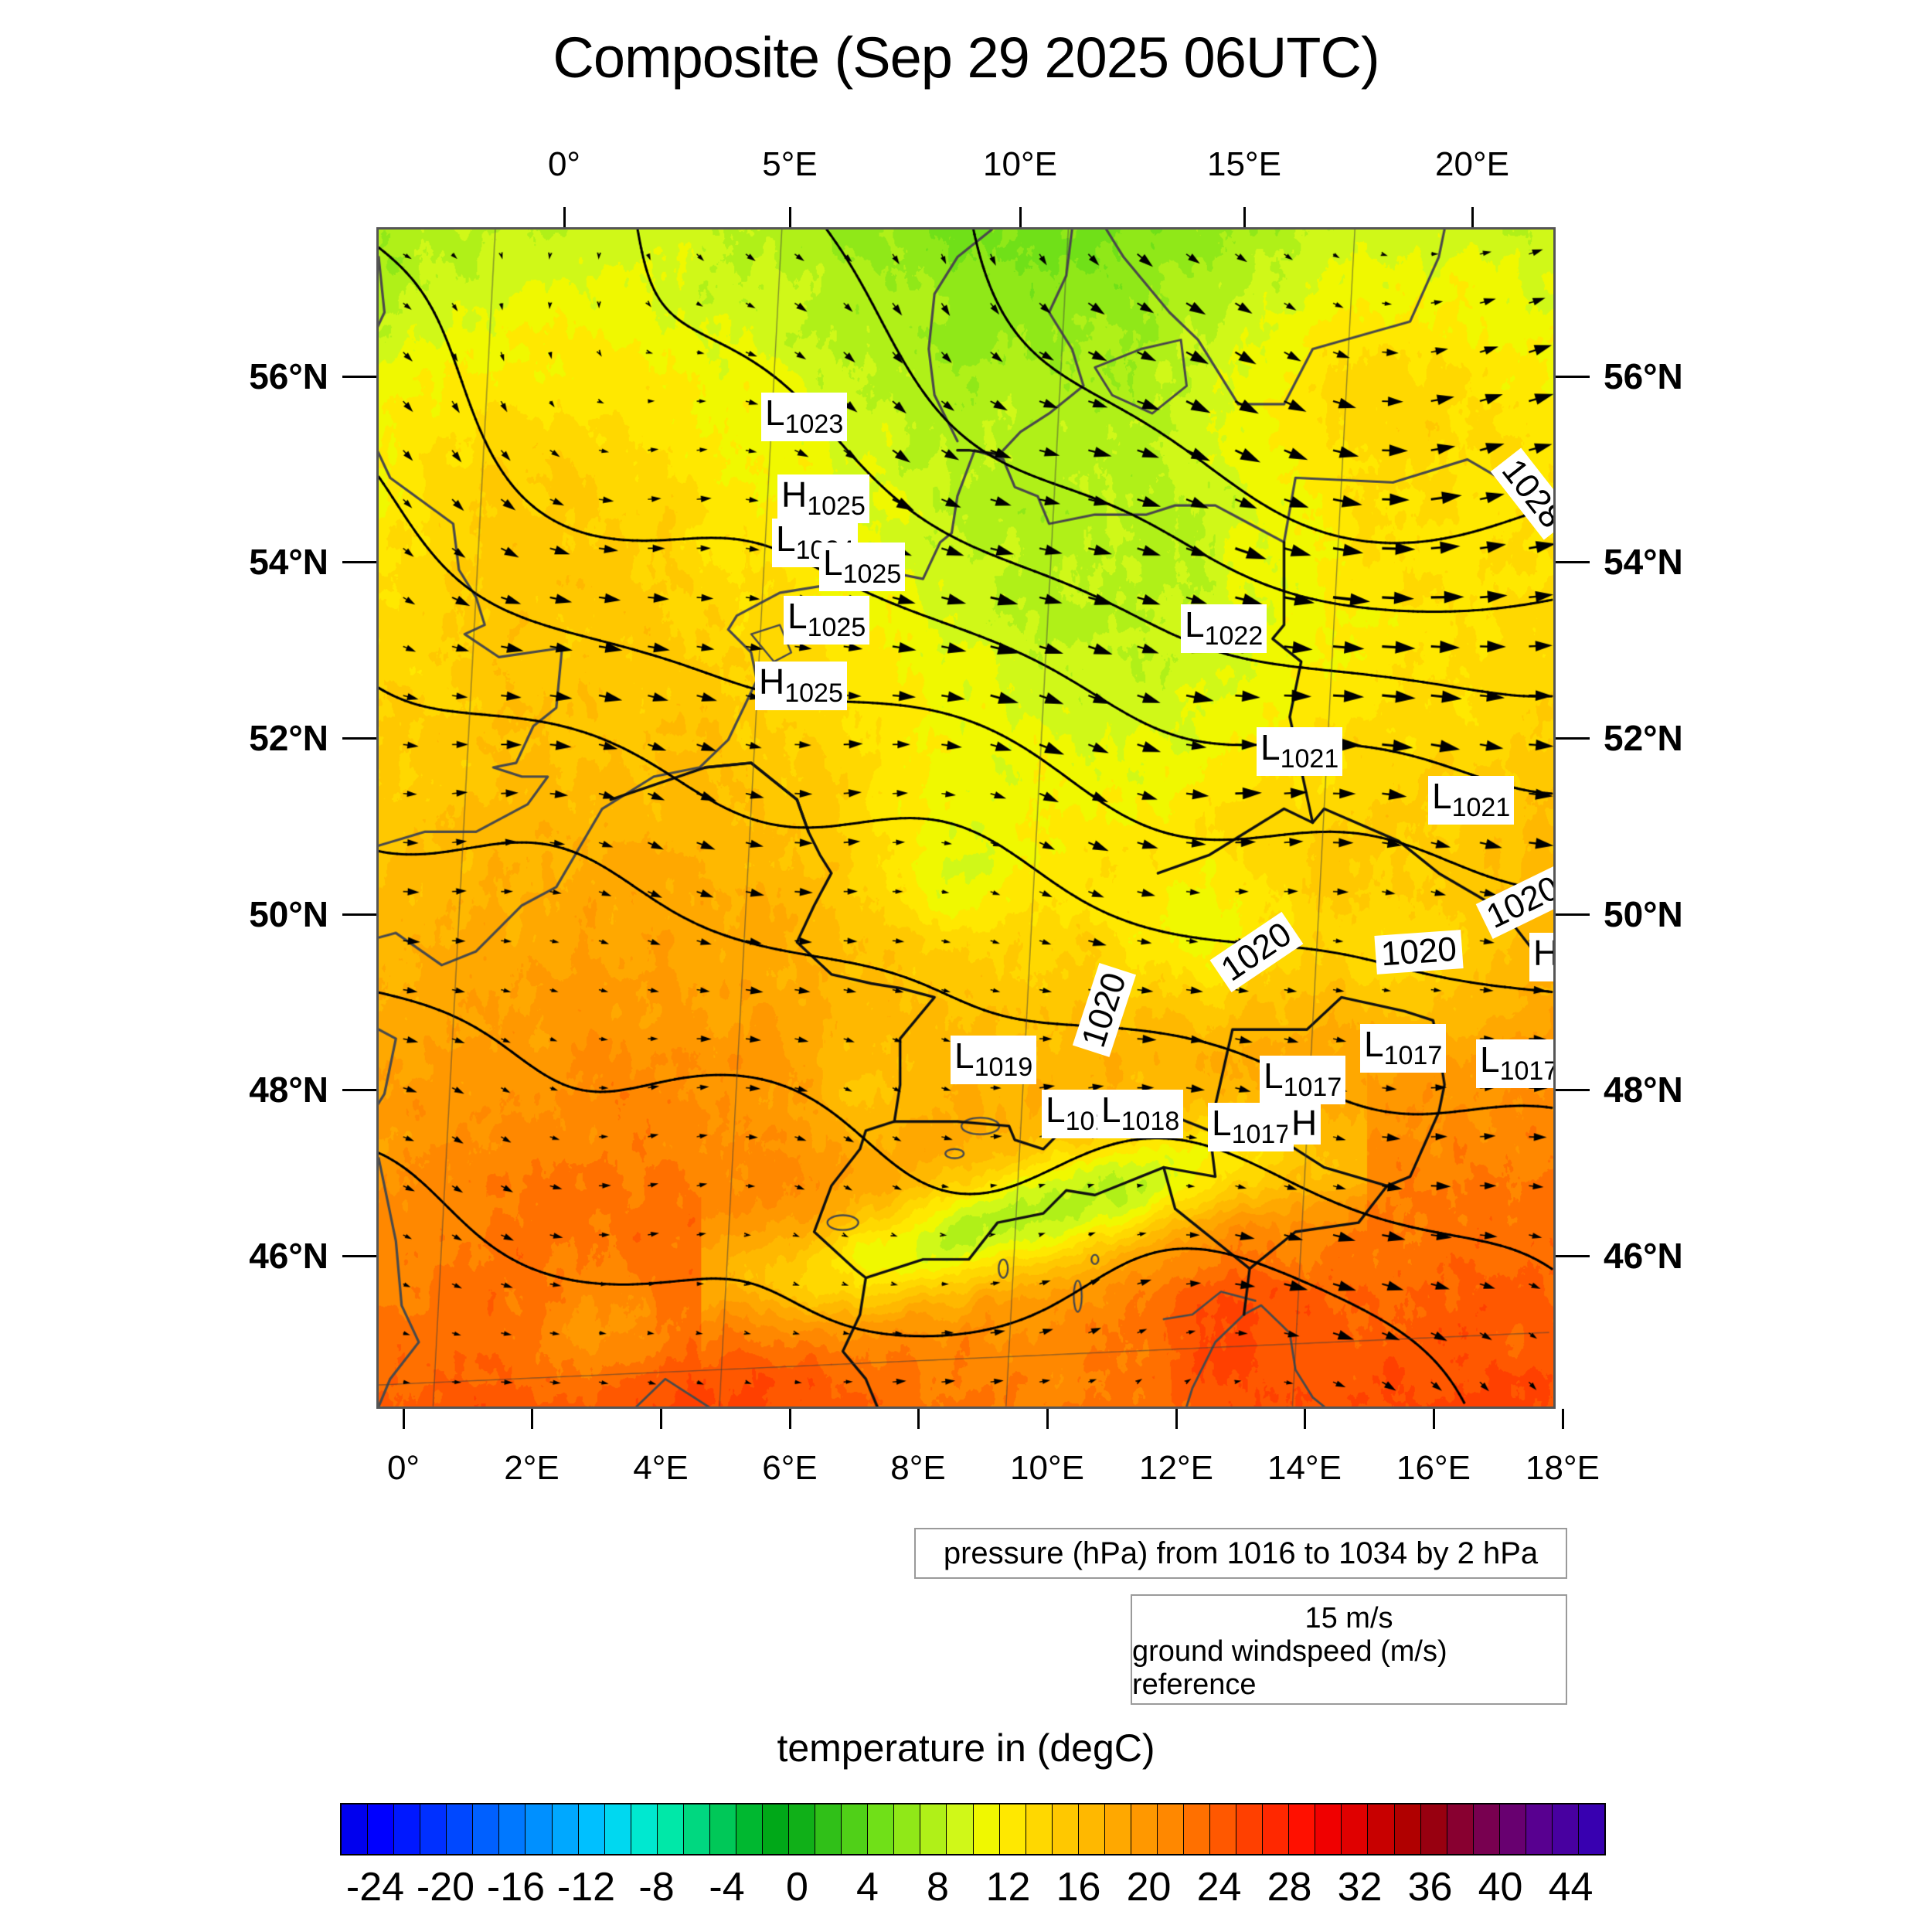 This screenshot has width=1932, height=1932. I want to click on lon-tick-top: 20°E, so click(1472, 164).